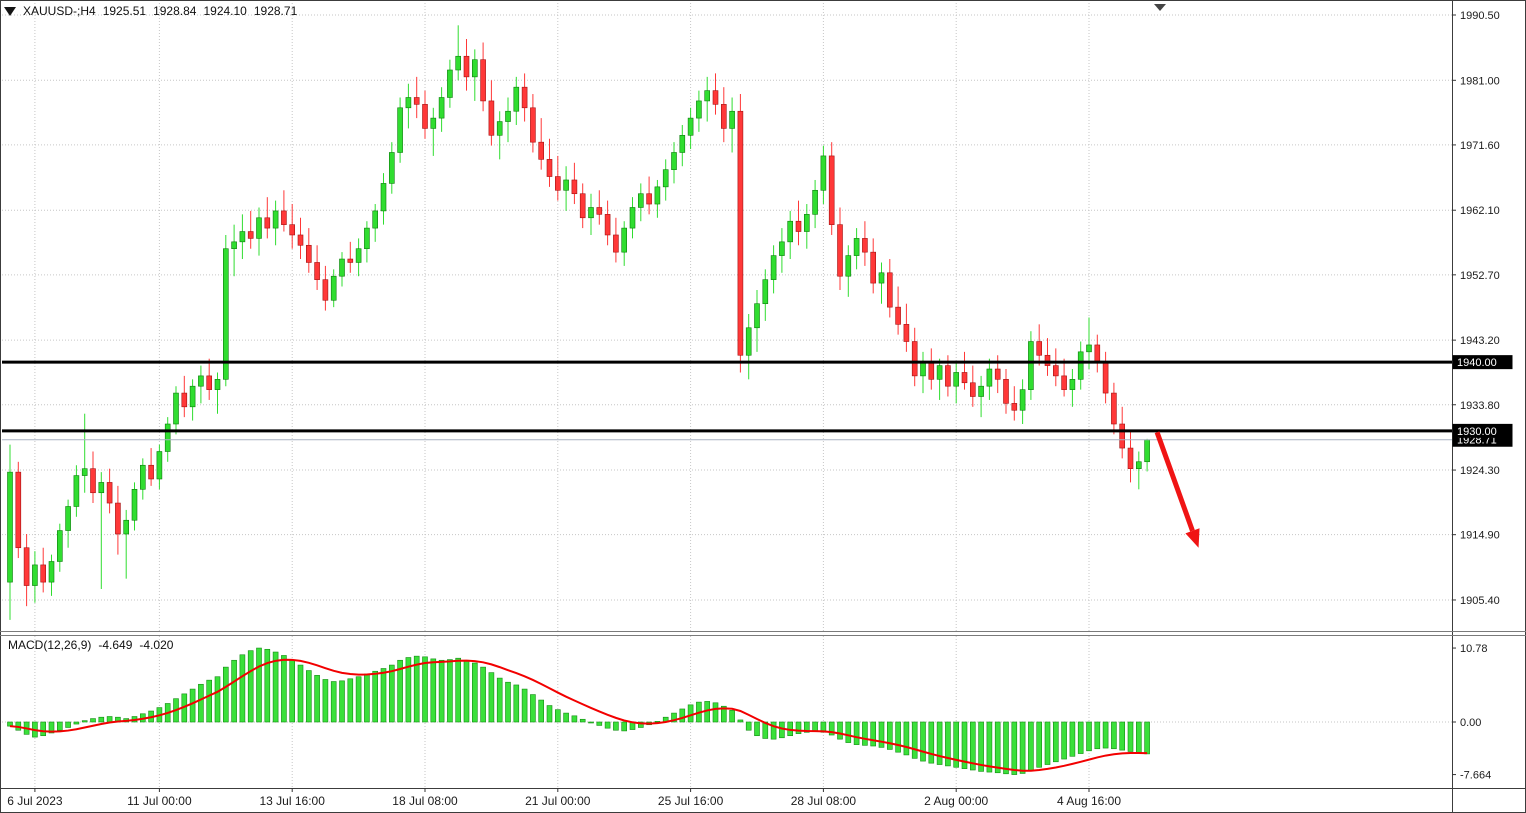 This screenshot has width=1526, height=813. I want to click on macd-axis-label: 10.78, so click(1474, 649).